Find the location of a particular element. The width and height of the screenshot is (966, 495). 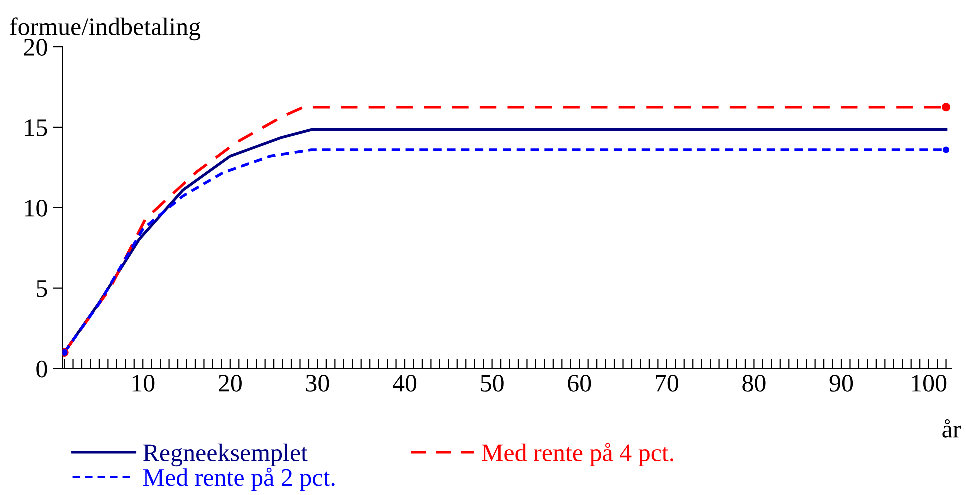

x-tick-label: 100 is located at coordinates (929, 383).